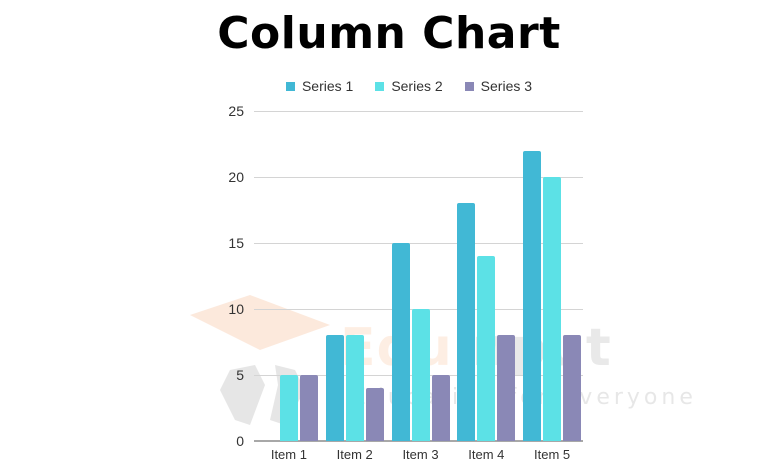  Describe the element at coordinates (240, 375) in the screenshot. I see `y-tick-label: 5` at that location.